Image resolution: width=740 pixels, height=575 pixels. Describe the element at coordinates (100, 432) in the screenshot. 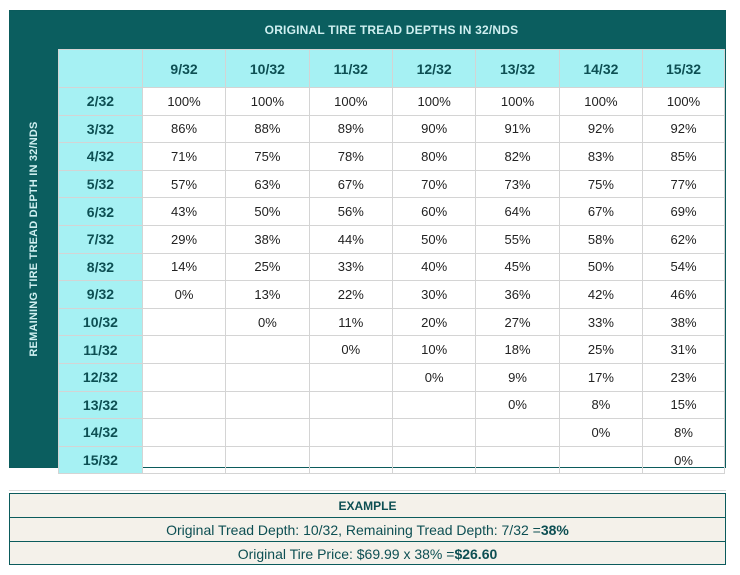

I see `row-header: 14/32` at that location.